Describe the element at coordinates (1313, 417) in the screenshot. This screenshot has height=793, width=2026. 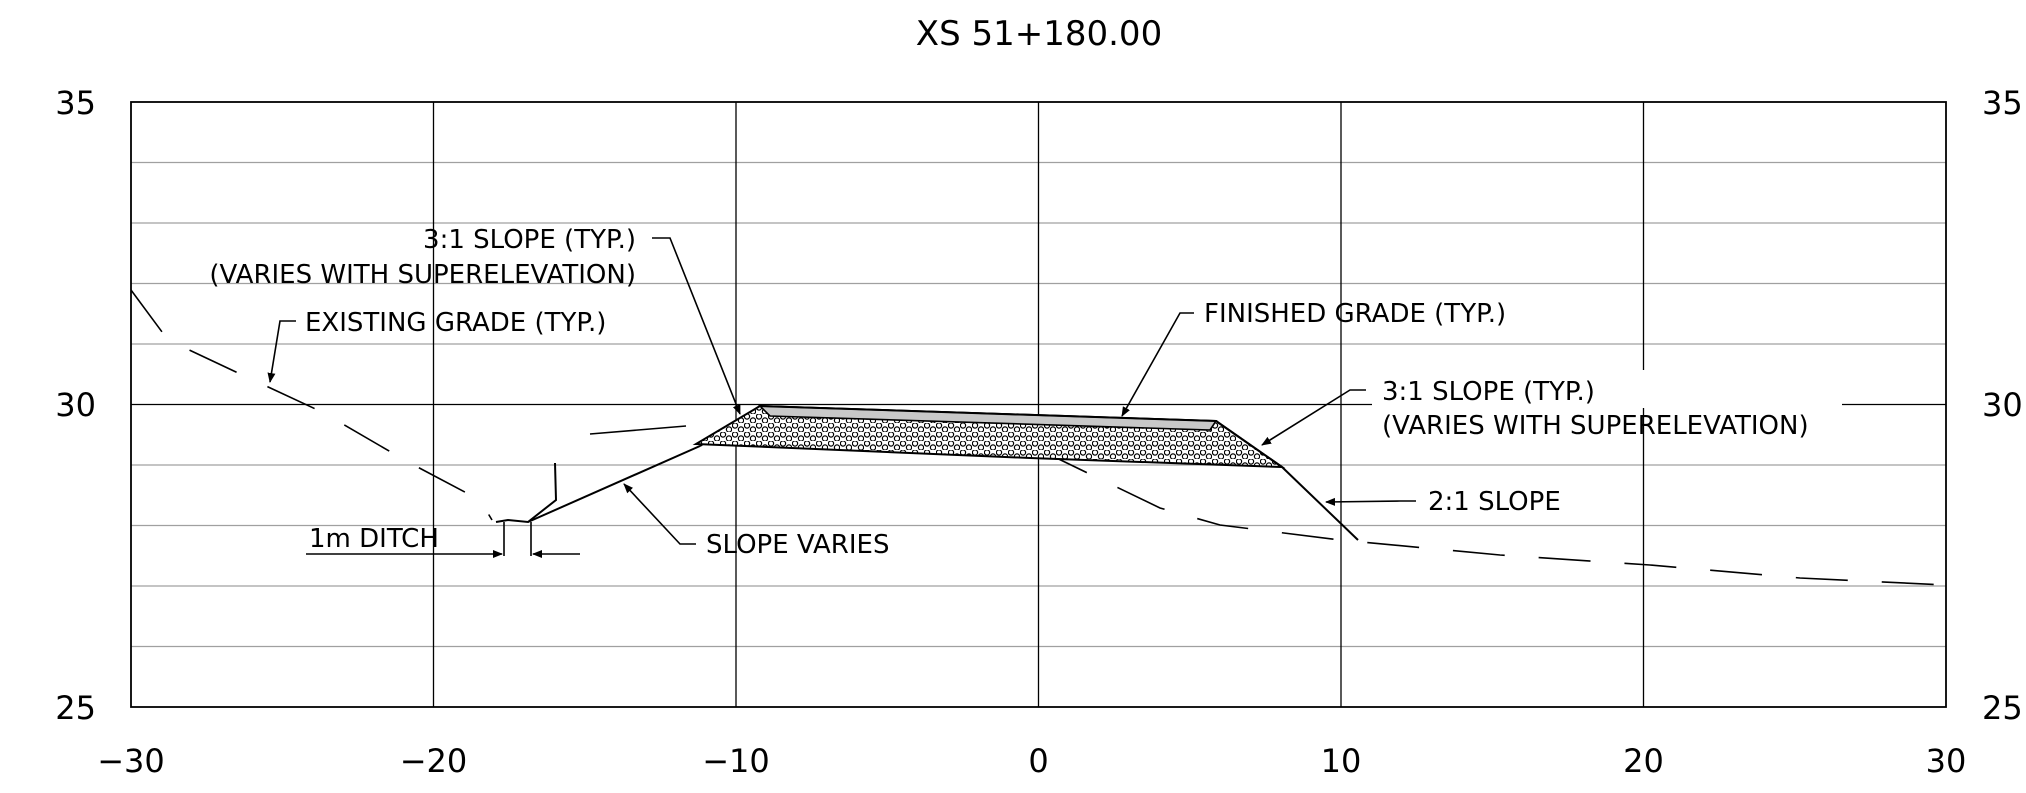
I see `slope-right-leader` at that location.